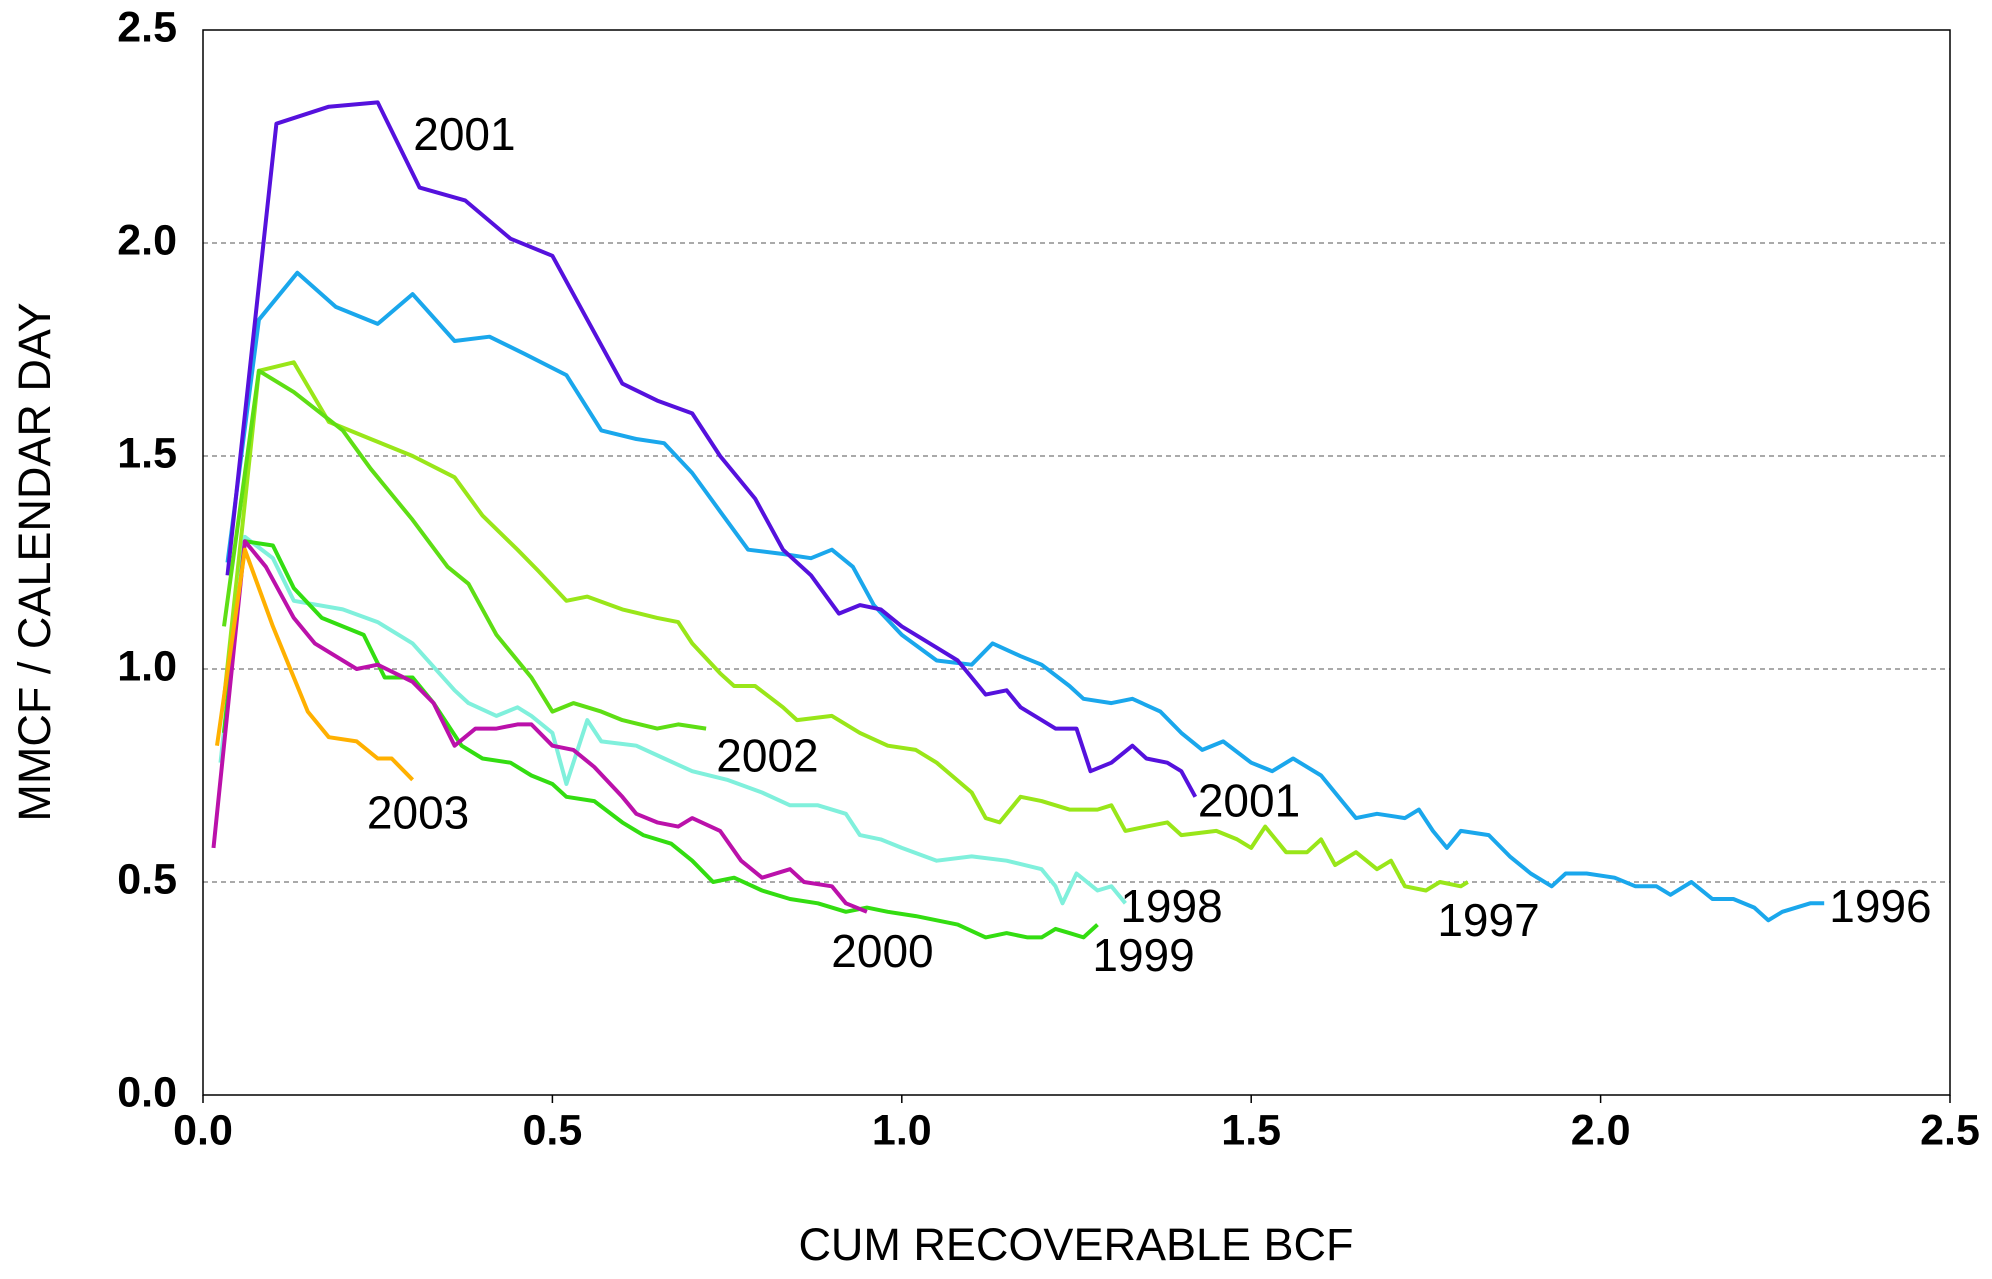 This screenshot has width=1992, height=1279. What do you see at coordinates (147, 27) in the screenshot?
I see `y-tick-label: 2.5` at bounding box center [147, 27].